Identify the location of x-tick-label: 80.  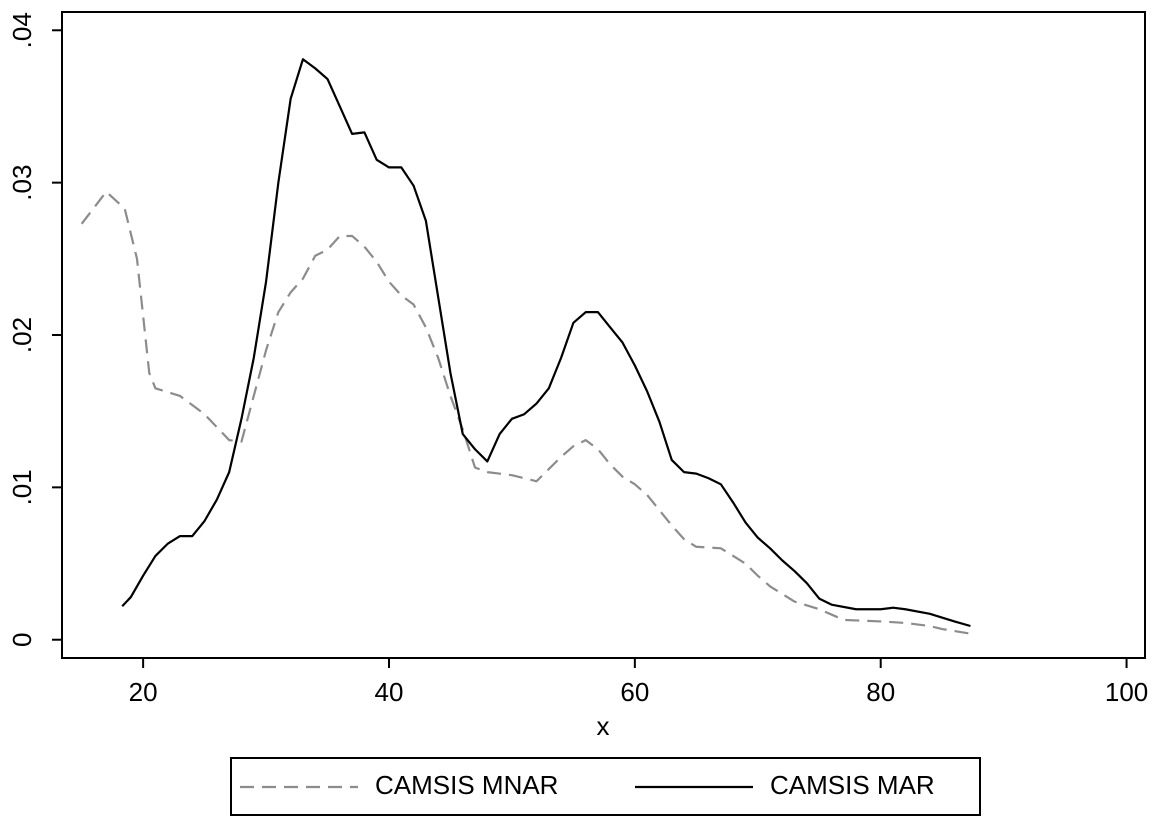
(880, 692).